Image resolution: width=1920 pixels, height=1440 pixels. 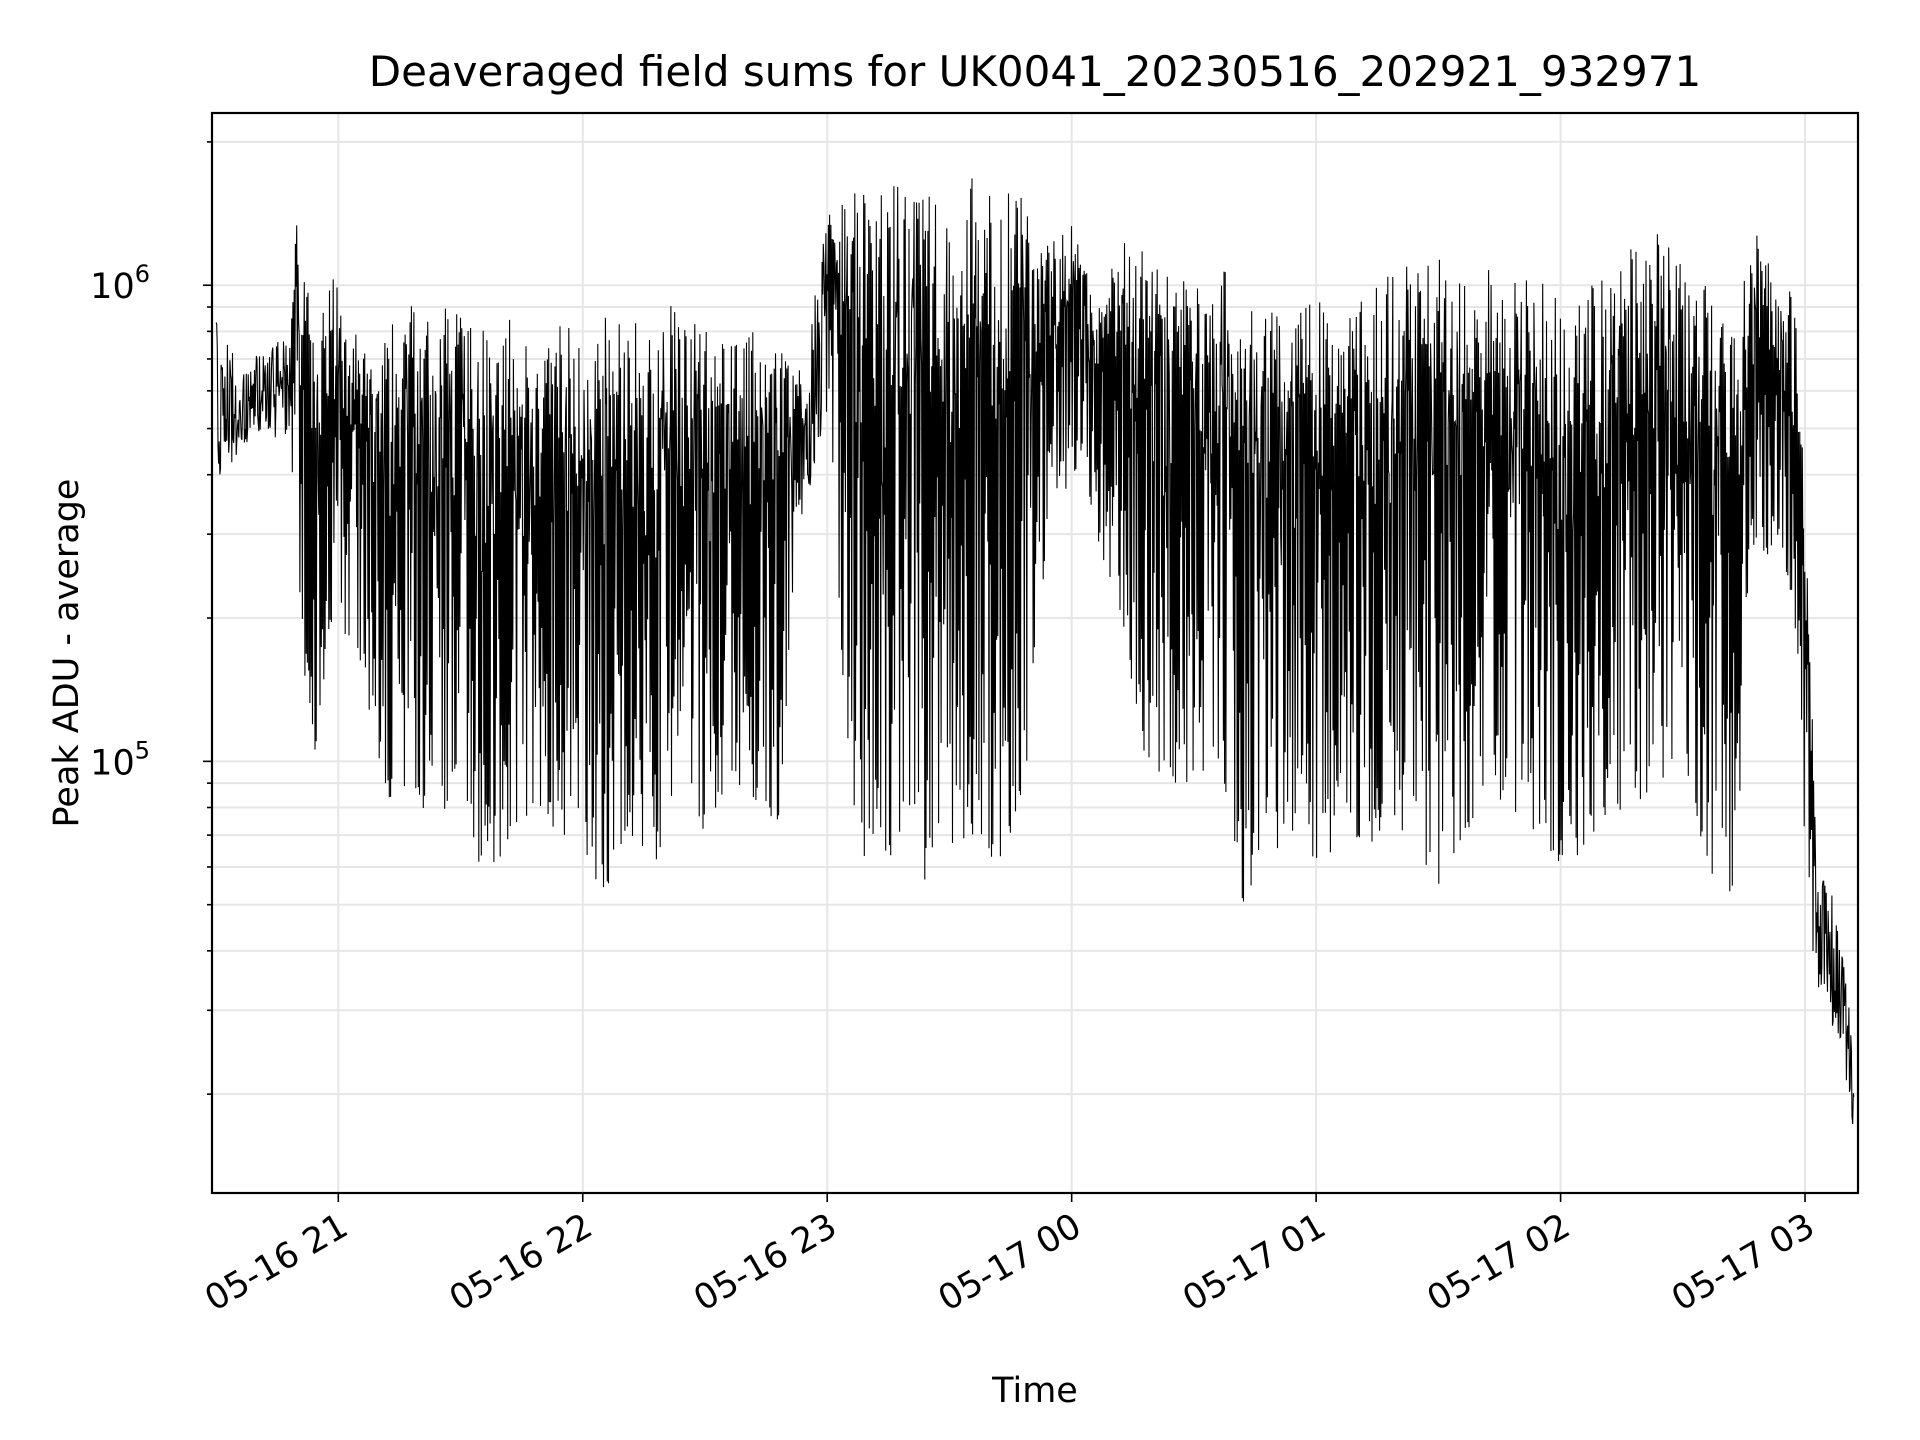 I want to click on y-axis-ticks: 10⁵ 10⁶, so click(x=151, y=618).